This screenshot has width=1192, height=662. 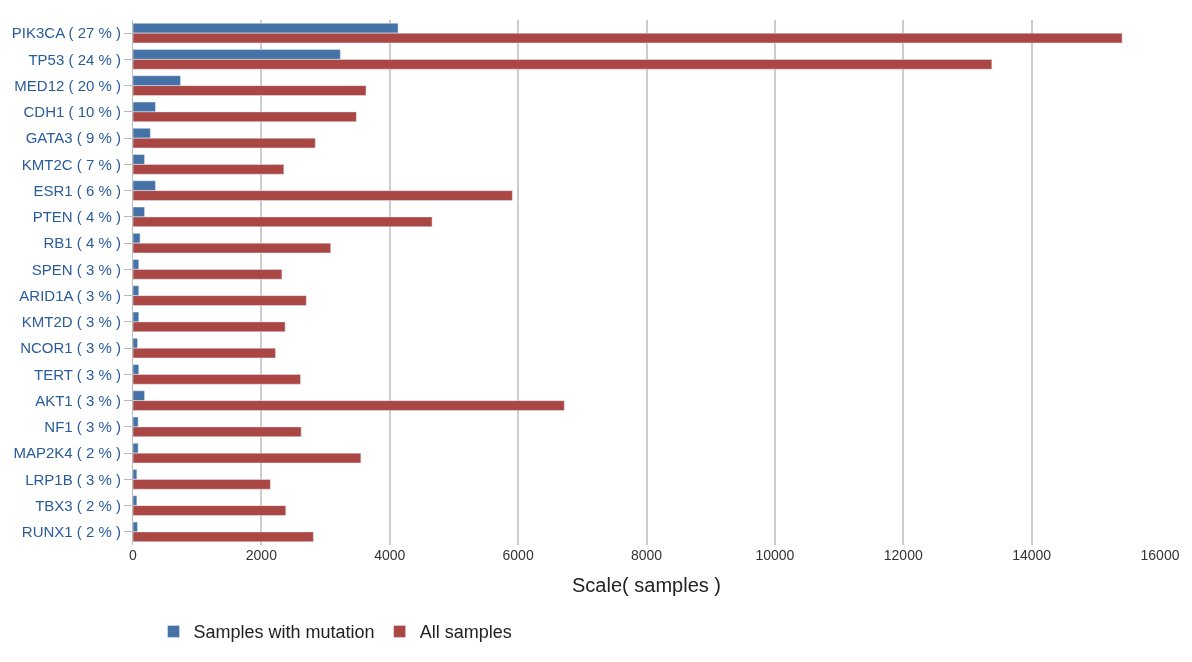 What do you see at coordinates (903, 555) in the screenshot?
I see `x-tick-label: 12000` at bounding box center [903, 555].